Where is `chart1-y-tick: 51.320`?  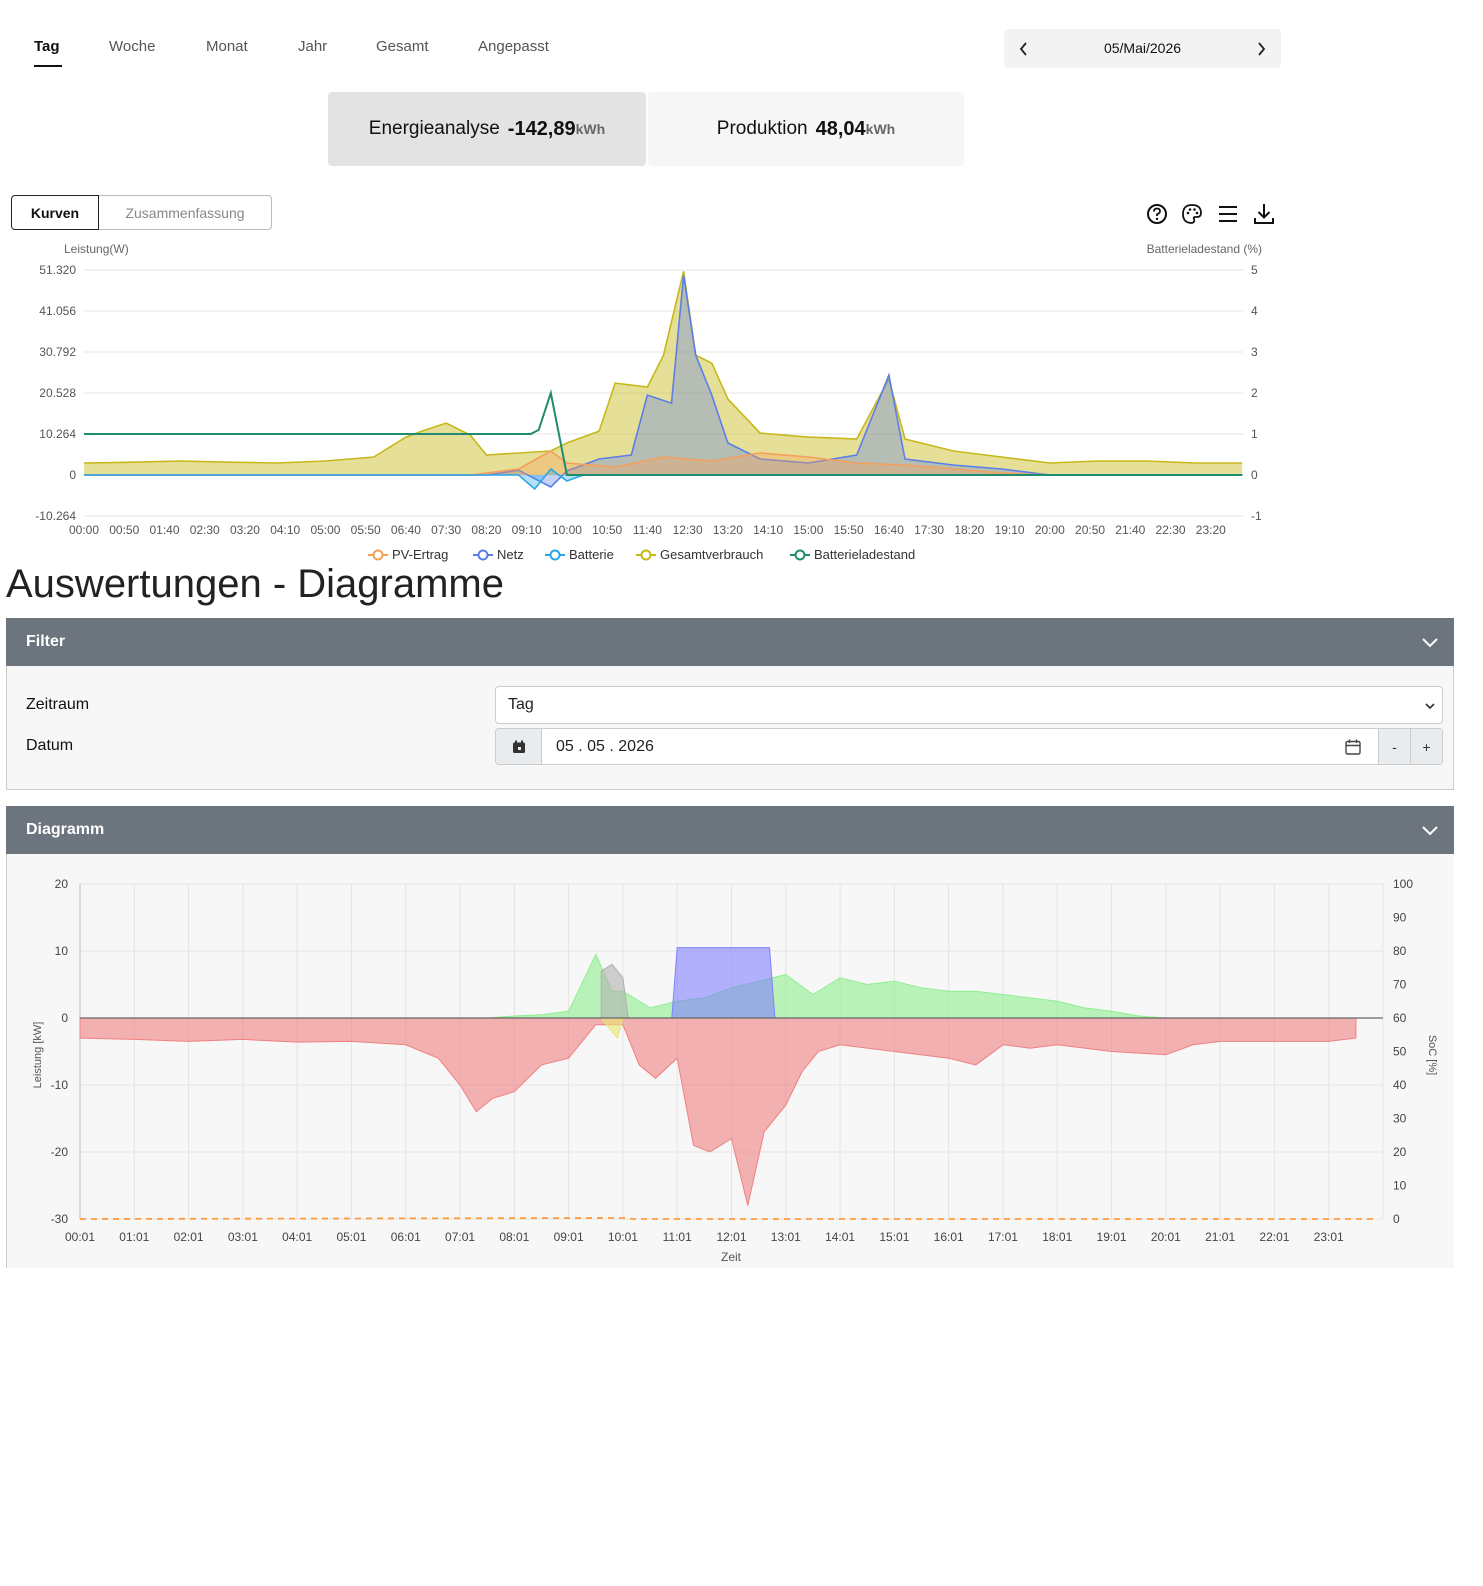
chart1-y-tick: 51.320 is located at coordinates (57, 270).